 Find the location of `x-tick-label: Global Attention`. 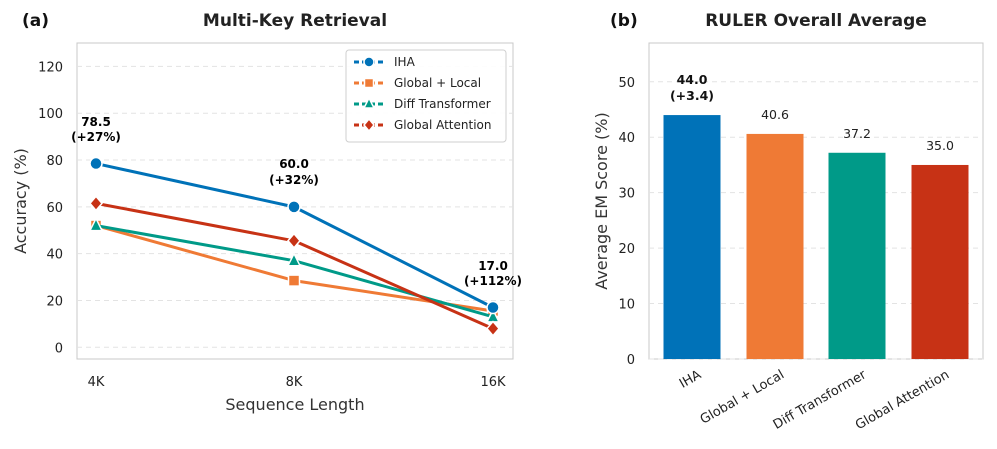

x-tick-label: Global Attention is located at coordinates (902, 400).